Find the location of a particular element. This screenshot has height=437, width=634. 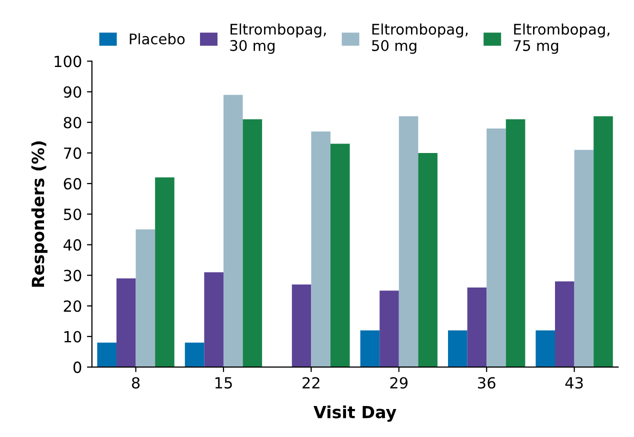

y-tick-label: 80 is located at coordinates (73, 122).